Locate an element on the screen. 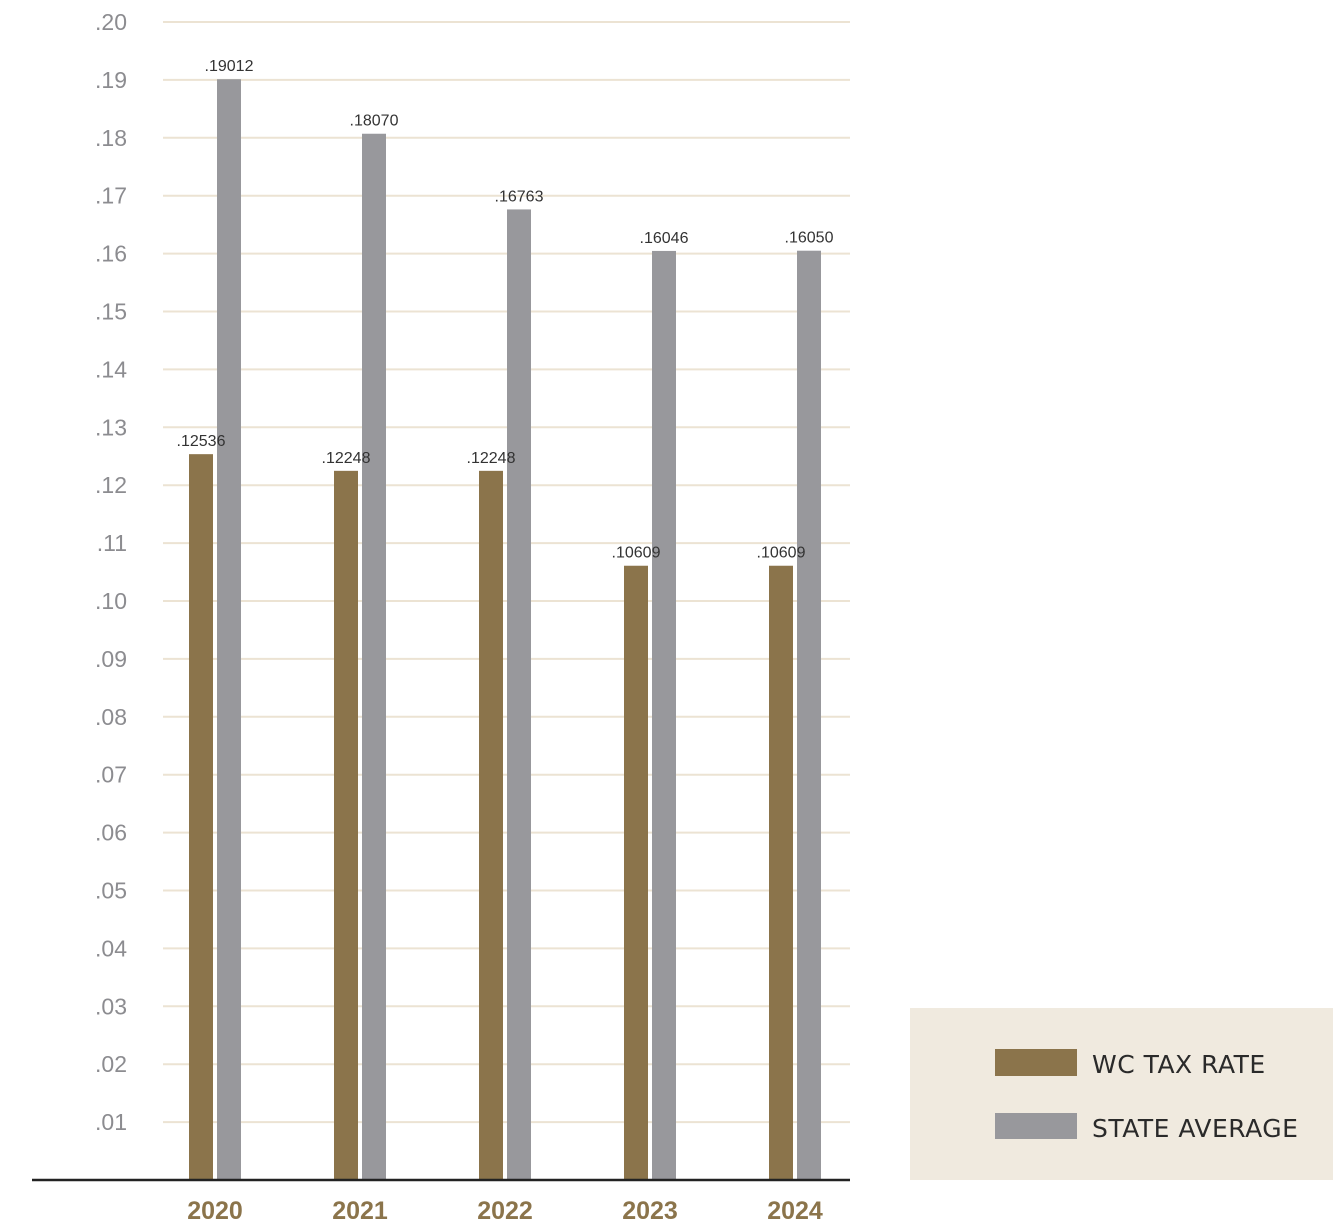  y-tick-label: .05 is located at coordinates (111, 891).